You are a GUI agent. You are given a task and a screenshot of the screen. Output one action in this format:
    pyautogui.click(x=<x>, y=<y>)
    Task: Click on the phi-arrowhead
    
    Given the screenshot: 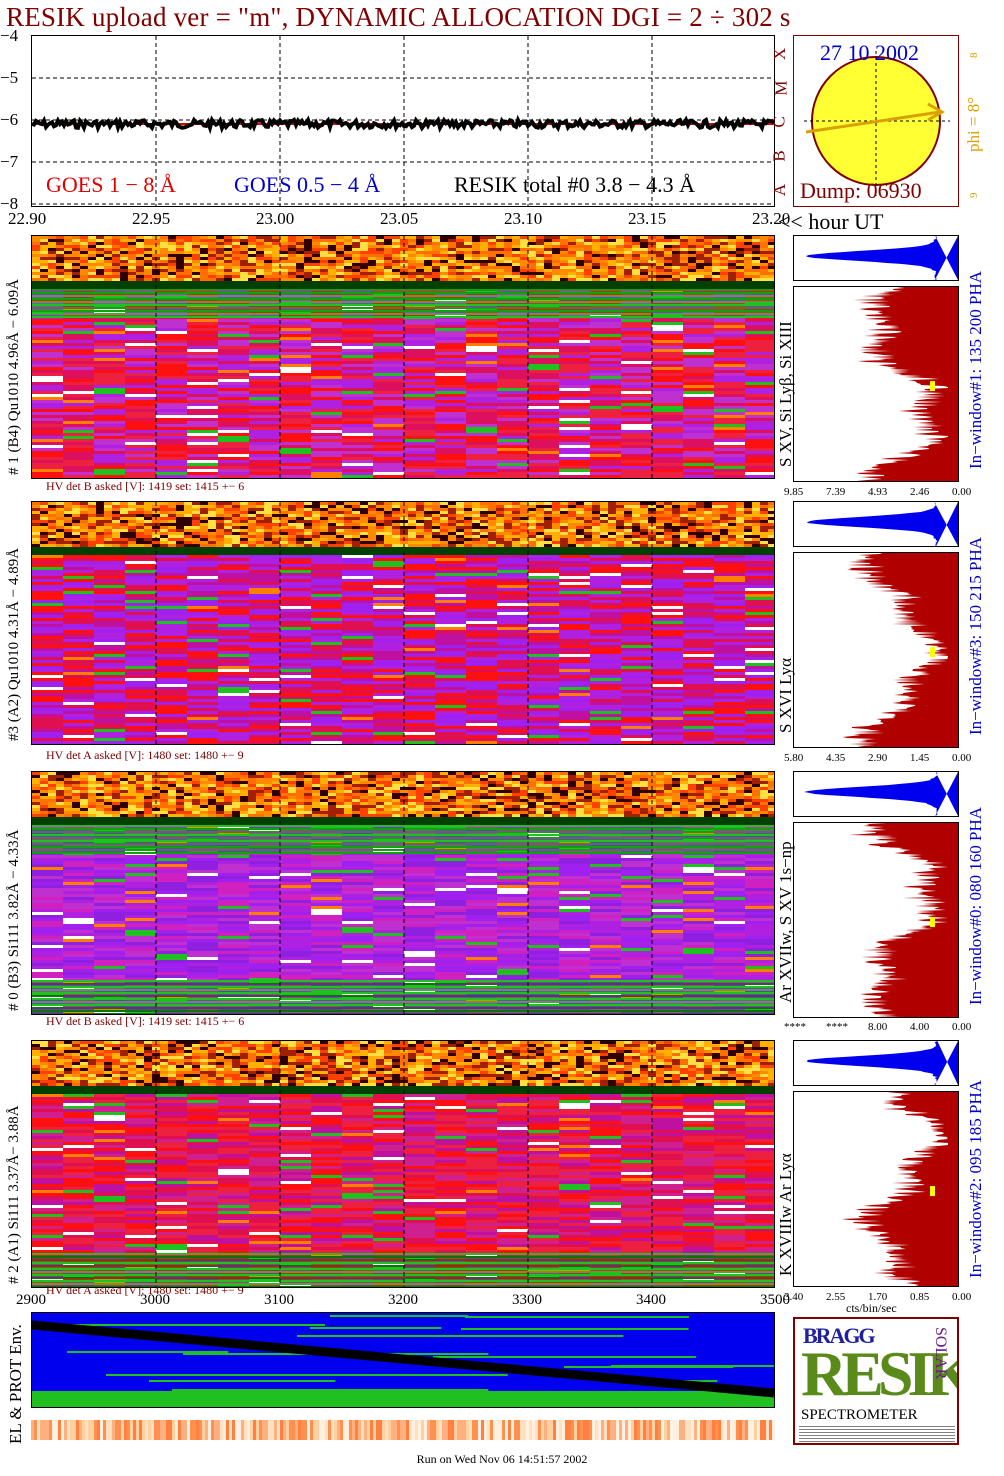 What is the action you would take?
    pyautogui.click(x=936, y=112)
    